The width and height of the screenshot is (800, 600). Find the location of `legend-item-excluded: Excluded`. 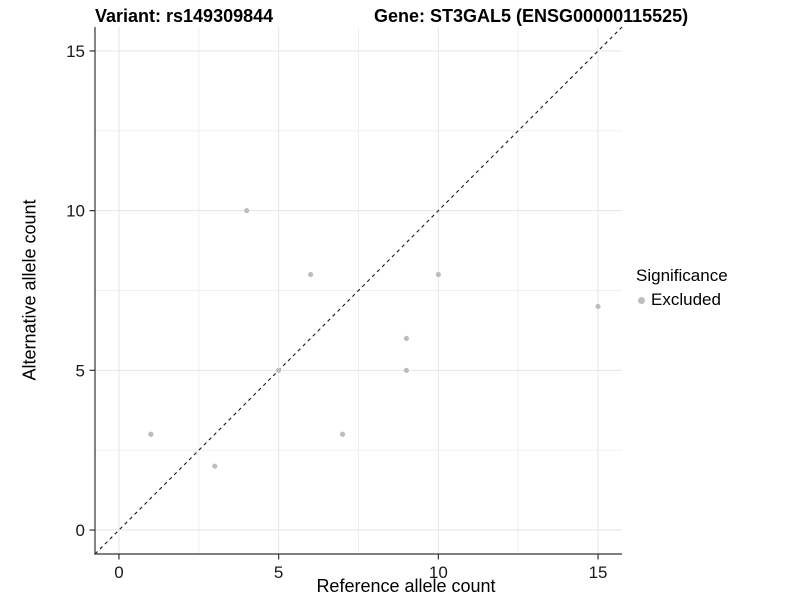

legend-item-excluded: Excluded is located at coordinates (682, 300).